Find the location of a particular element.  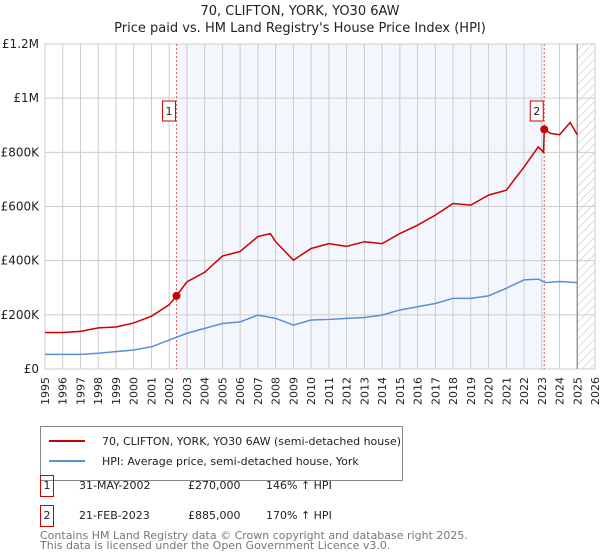

sale-row: 2 21-FEB-2023 £885,000 170% ↑ HPI is located at coordinates (290, 516).